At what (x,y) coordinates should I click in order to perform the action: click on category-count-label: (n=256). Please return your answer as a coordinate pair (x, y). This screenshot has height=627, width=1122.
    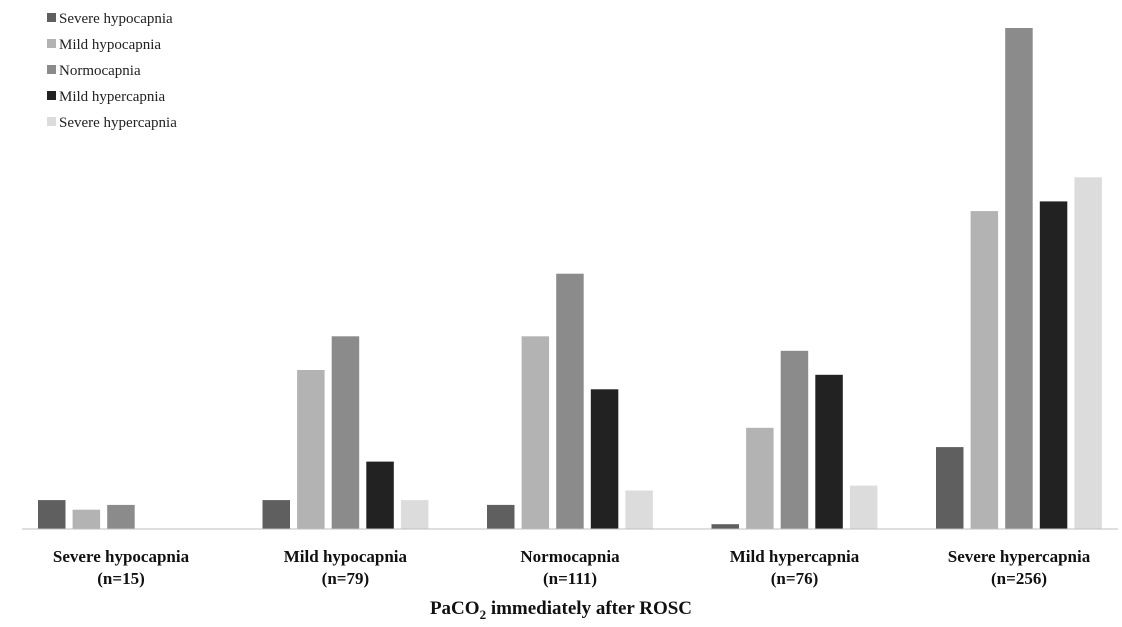
    Looking at the image, I should click on (1019, 578).